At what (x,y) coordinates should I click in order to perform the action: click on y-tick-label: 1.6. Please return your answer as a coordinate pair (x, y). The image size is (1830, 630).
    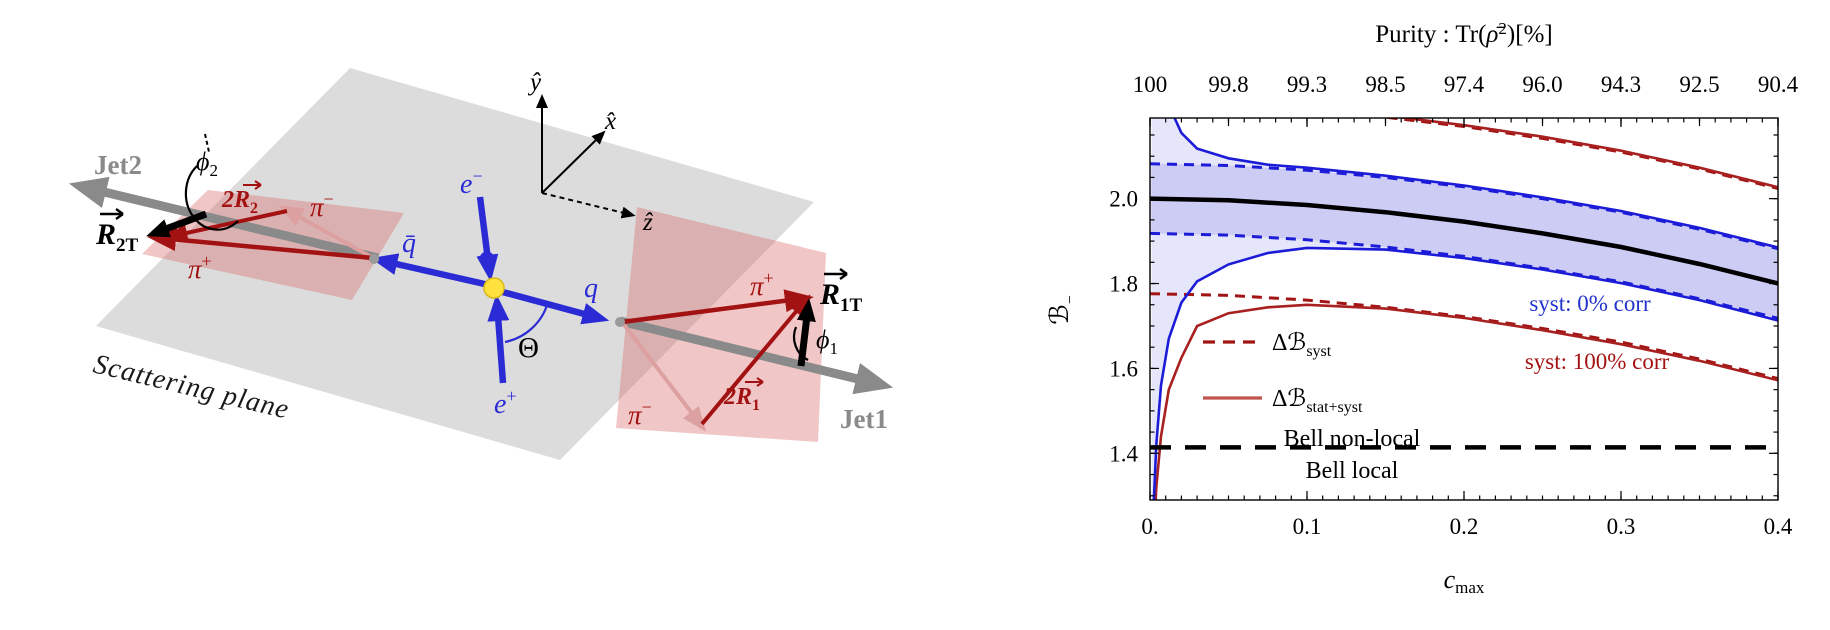
    Looking at the image, I should click on (1123, 368).